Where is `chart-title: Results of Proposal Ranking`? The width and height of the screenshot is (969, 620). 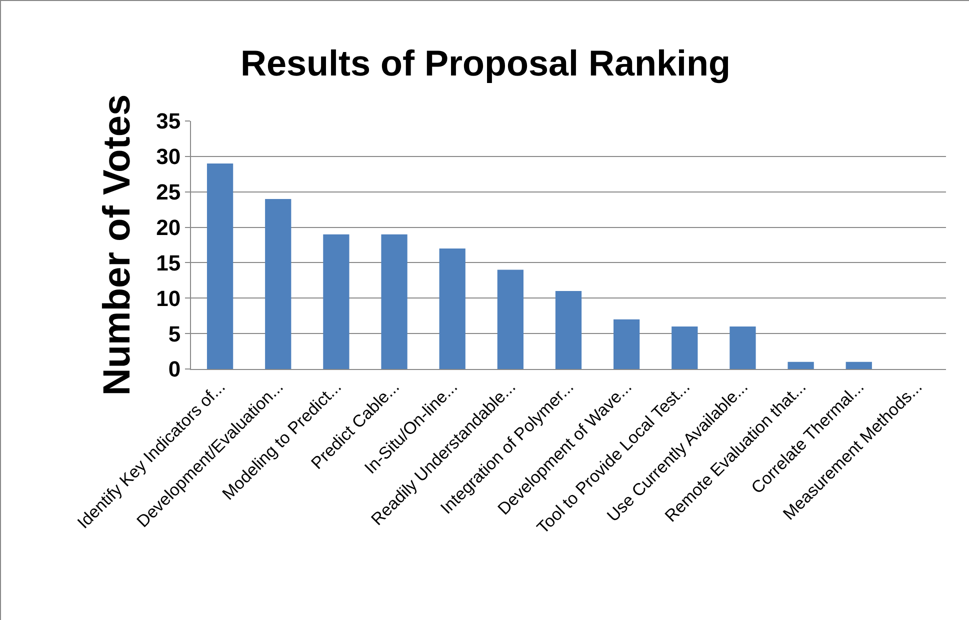 chart-title: Results of Proposal Ranking is located at coordinates (485, 63).